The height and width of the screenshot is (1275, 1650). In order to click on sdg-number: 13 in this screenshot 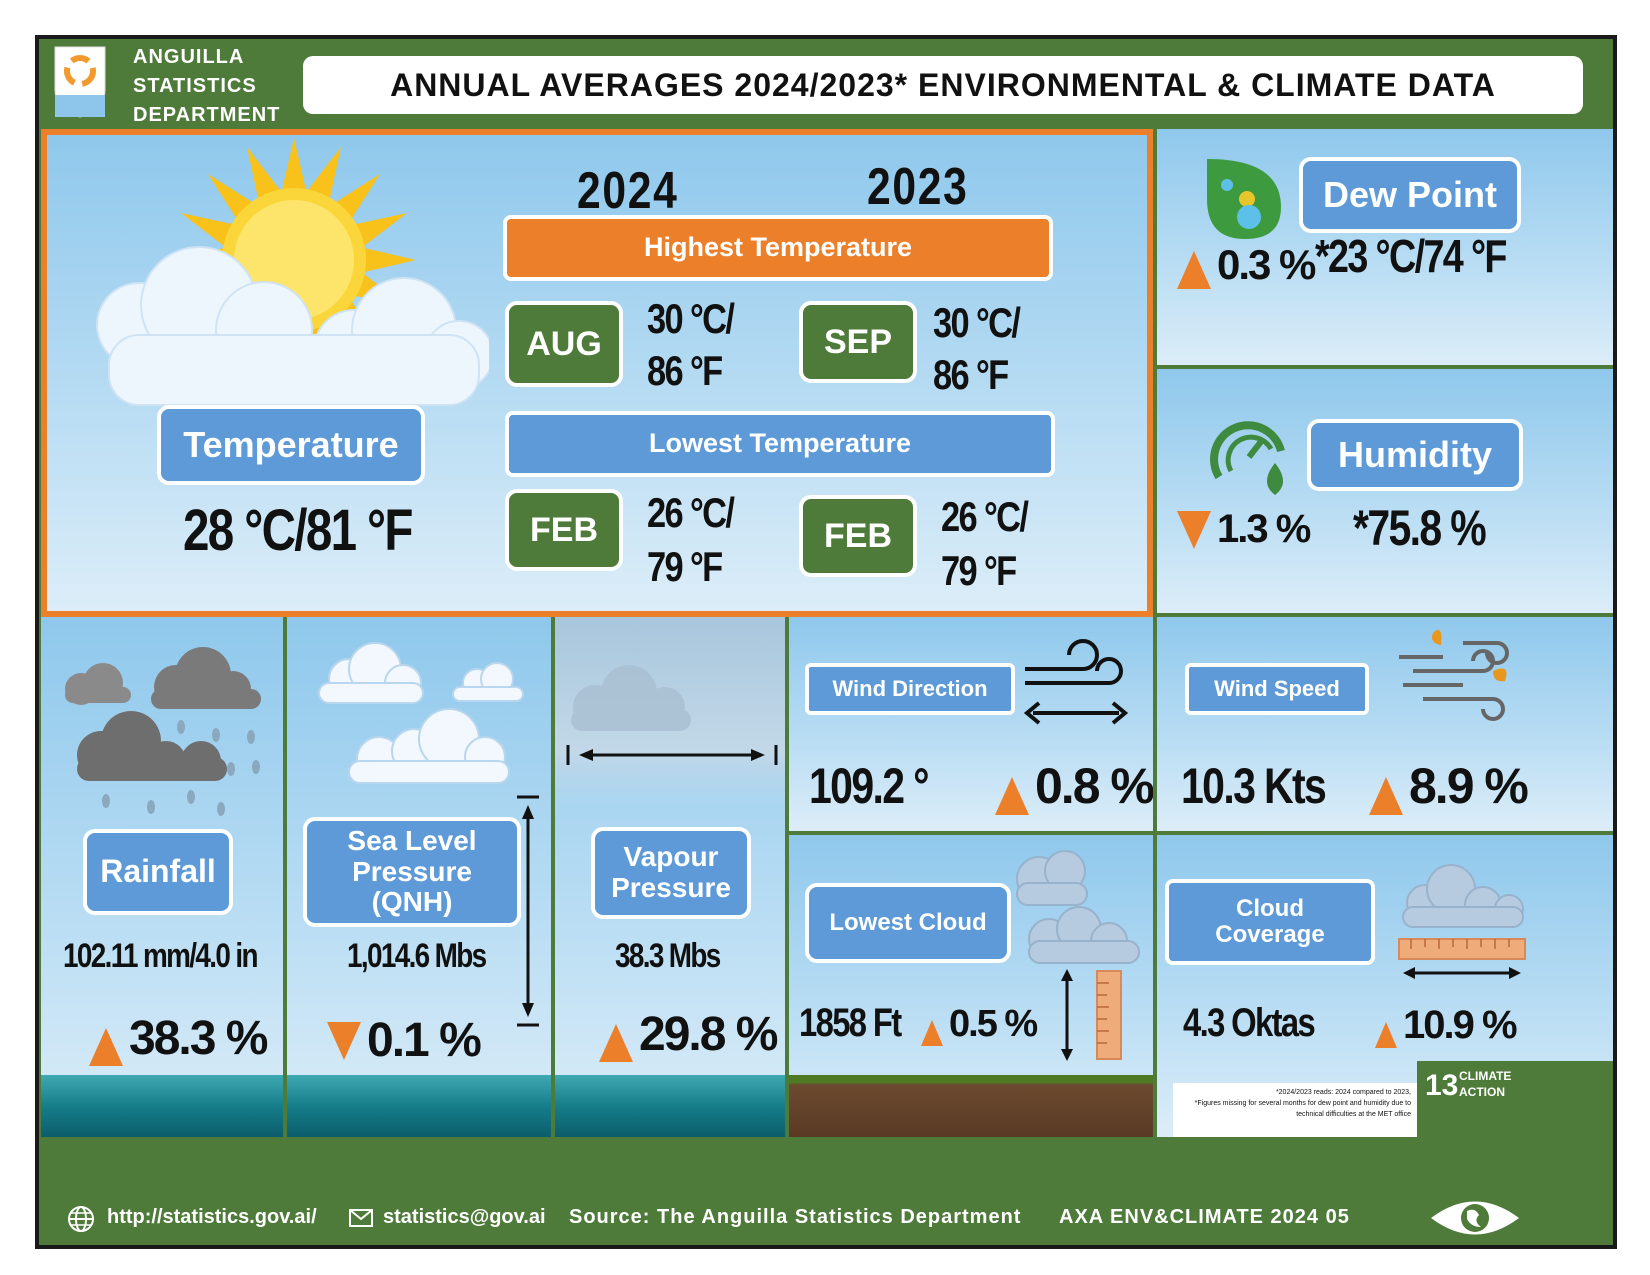, I will do `click(1442, 1085)`.